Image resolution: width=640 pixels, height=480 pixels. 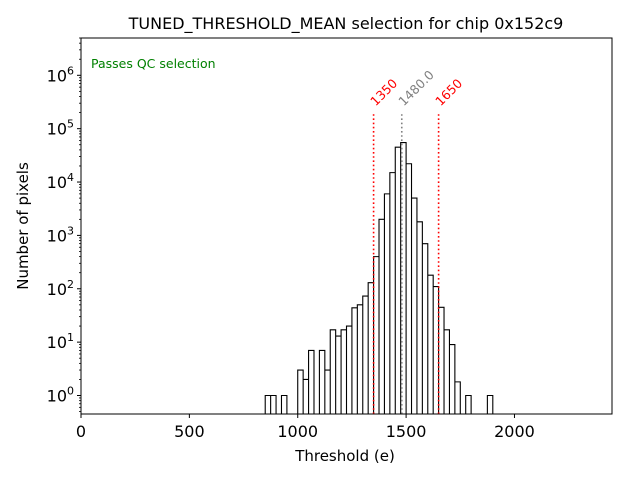 I want to click on x-axis: 0 500 1000 1500 2000, so click(x=305, y=427).